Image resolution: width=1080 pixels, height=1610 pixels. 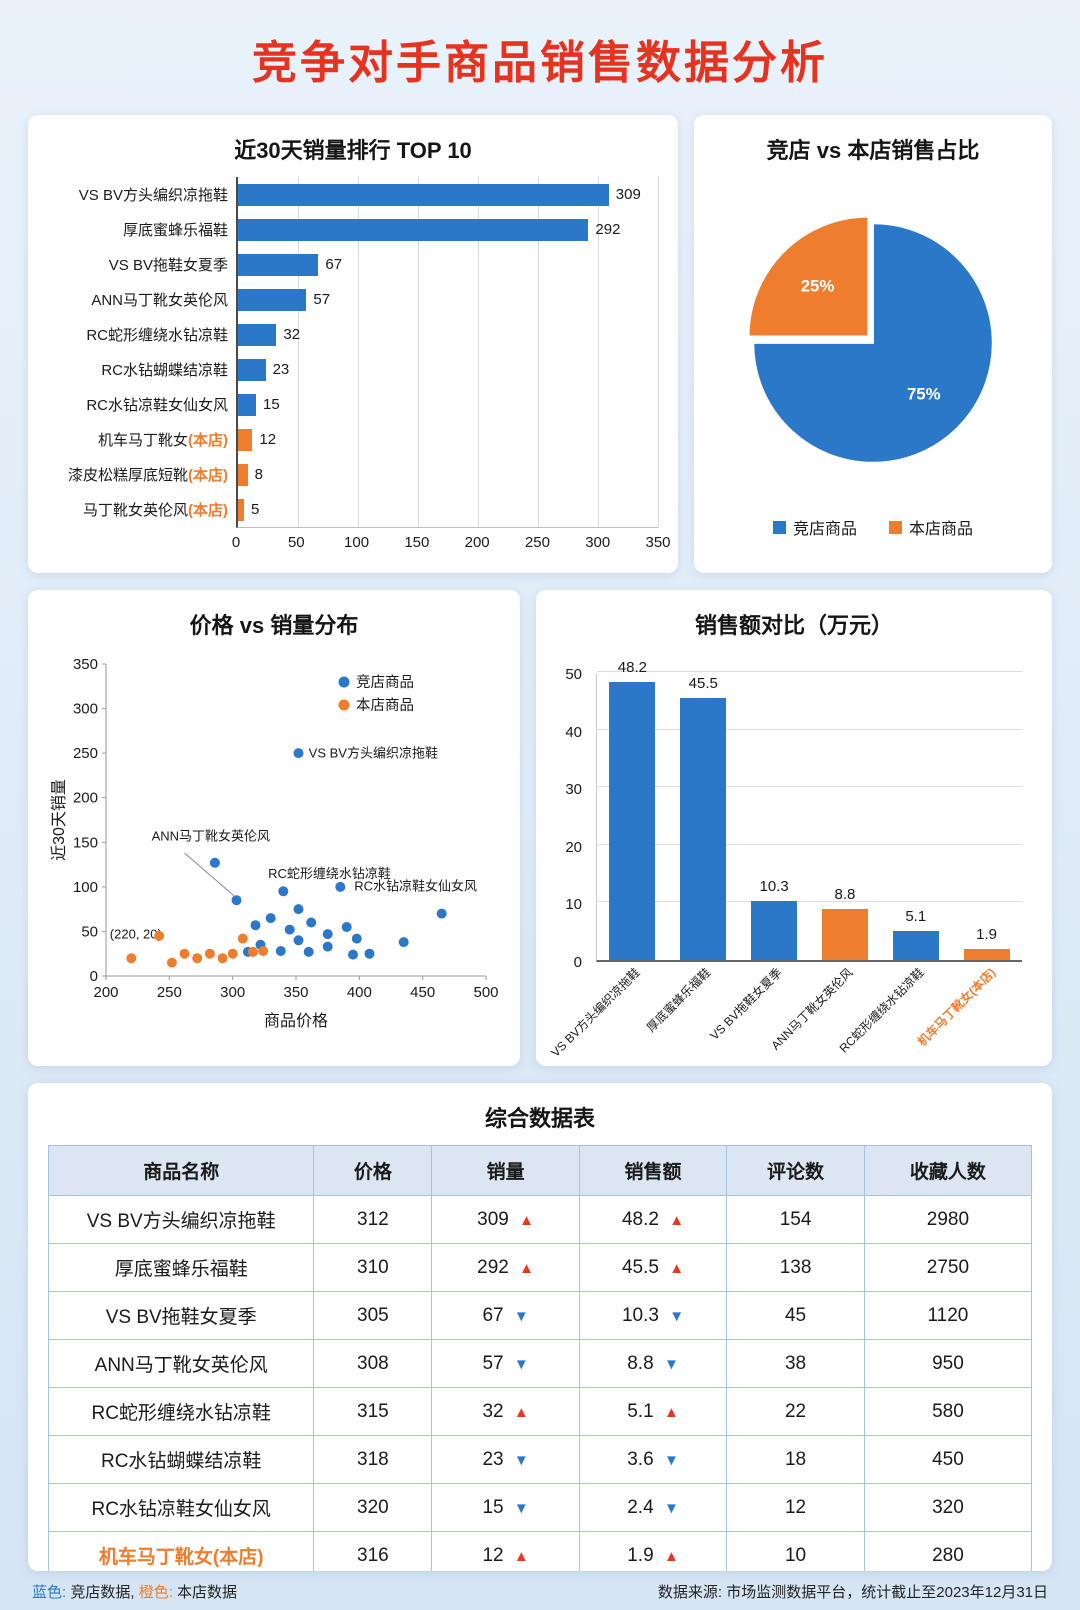 What do you see at coordinates (948, 1219) in the screenshot?
I see `cell-favorites: 2980` at bounding box center [948, 1219].